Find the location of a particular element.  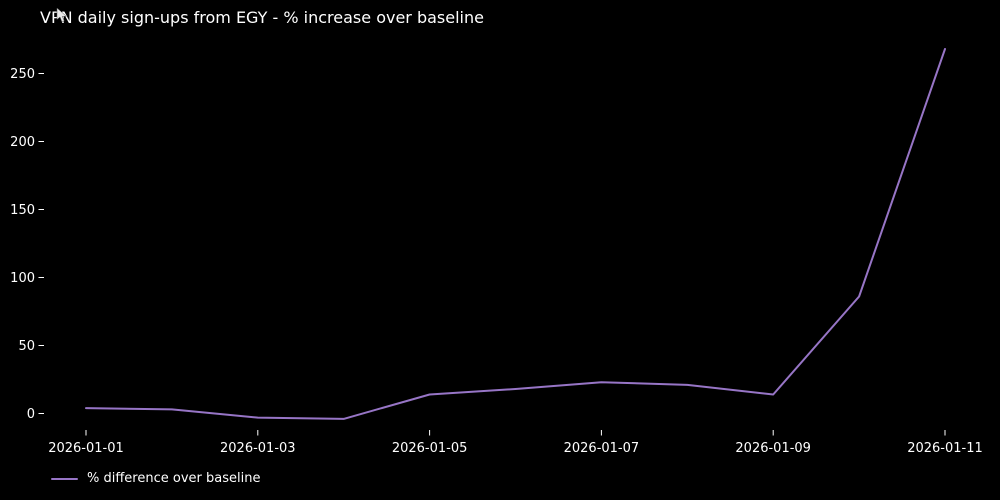

y-tick-label: 50 is located at coordinates (26, 346).